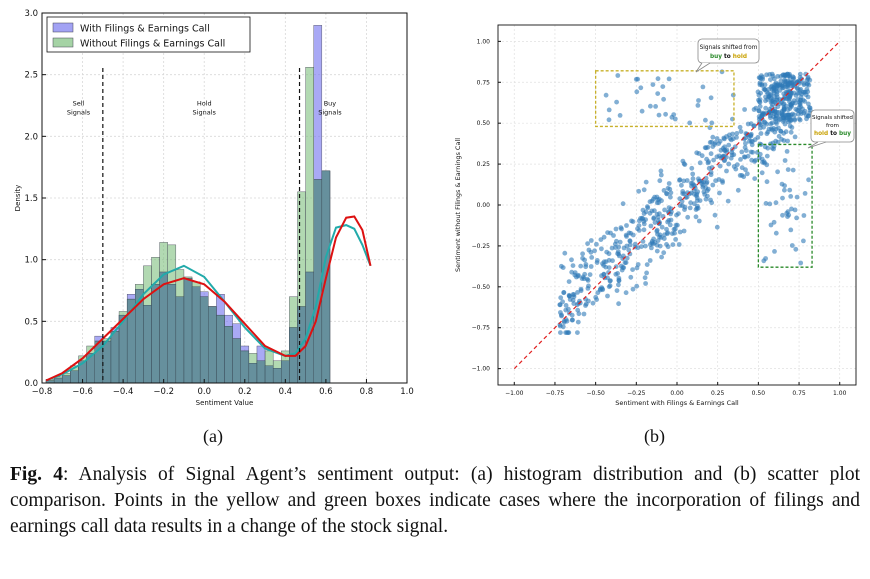 This screenshot has width=870, height=579. I want to click on y-tick-label: −0.25, so click(481, 246).